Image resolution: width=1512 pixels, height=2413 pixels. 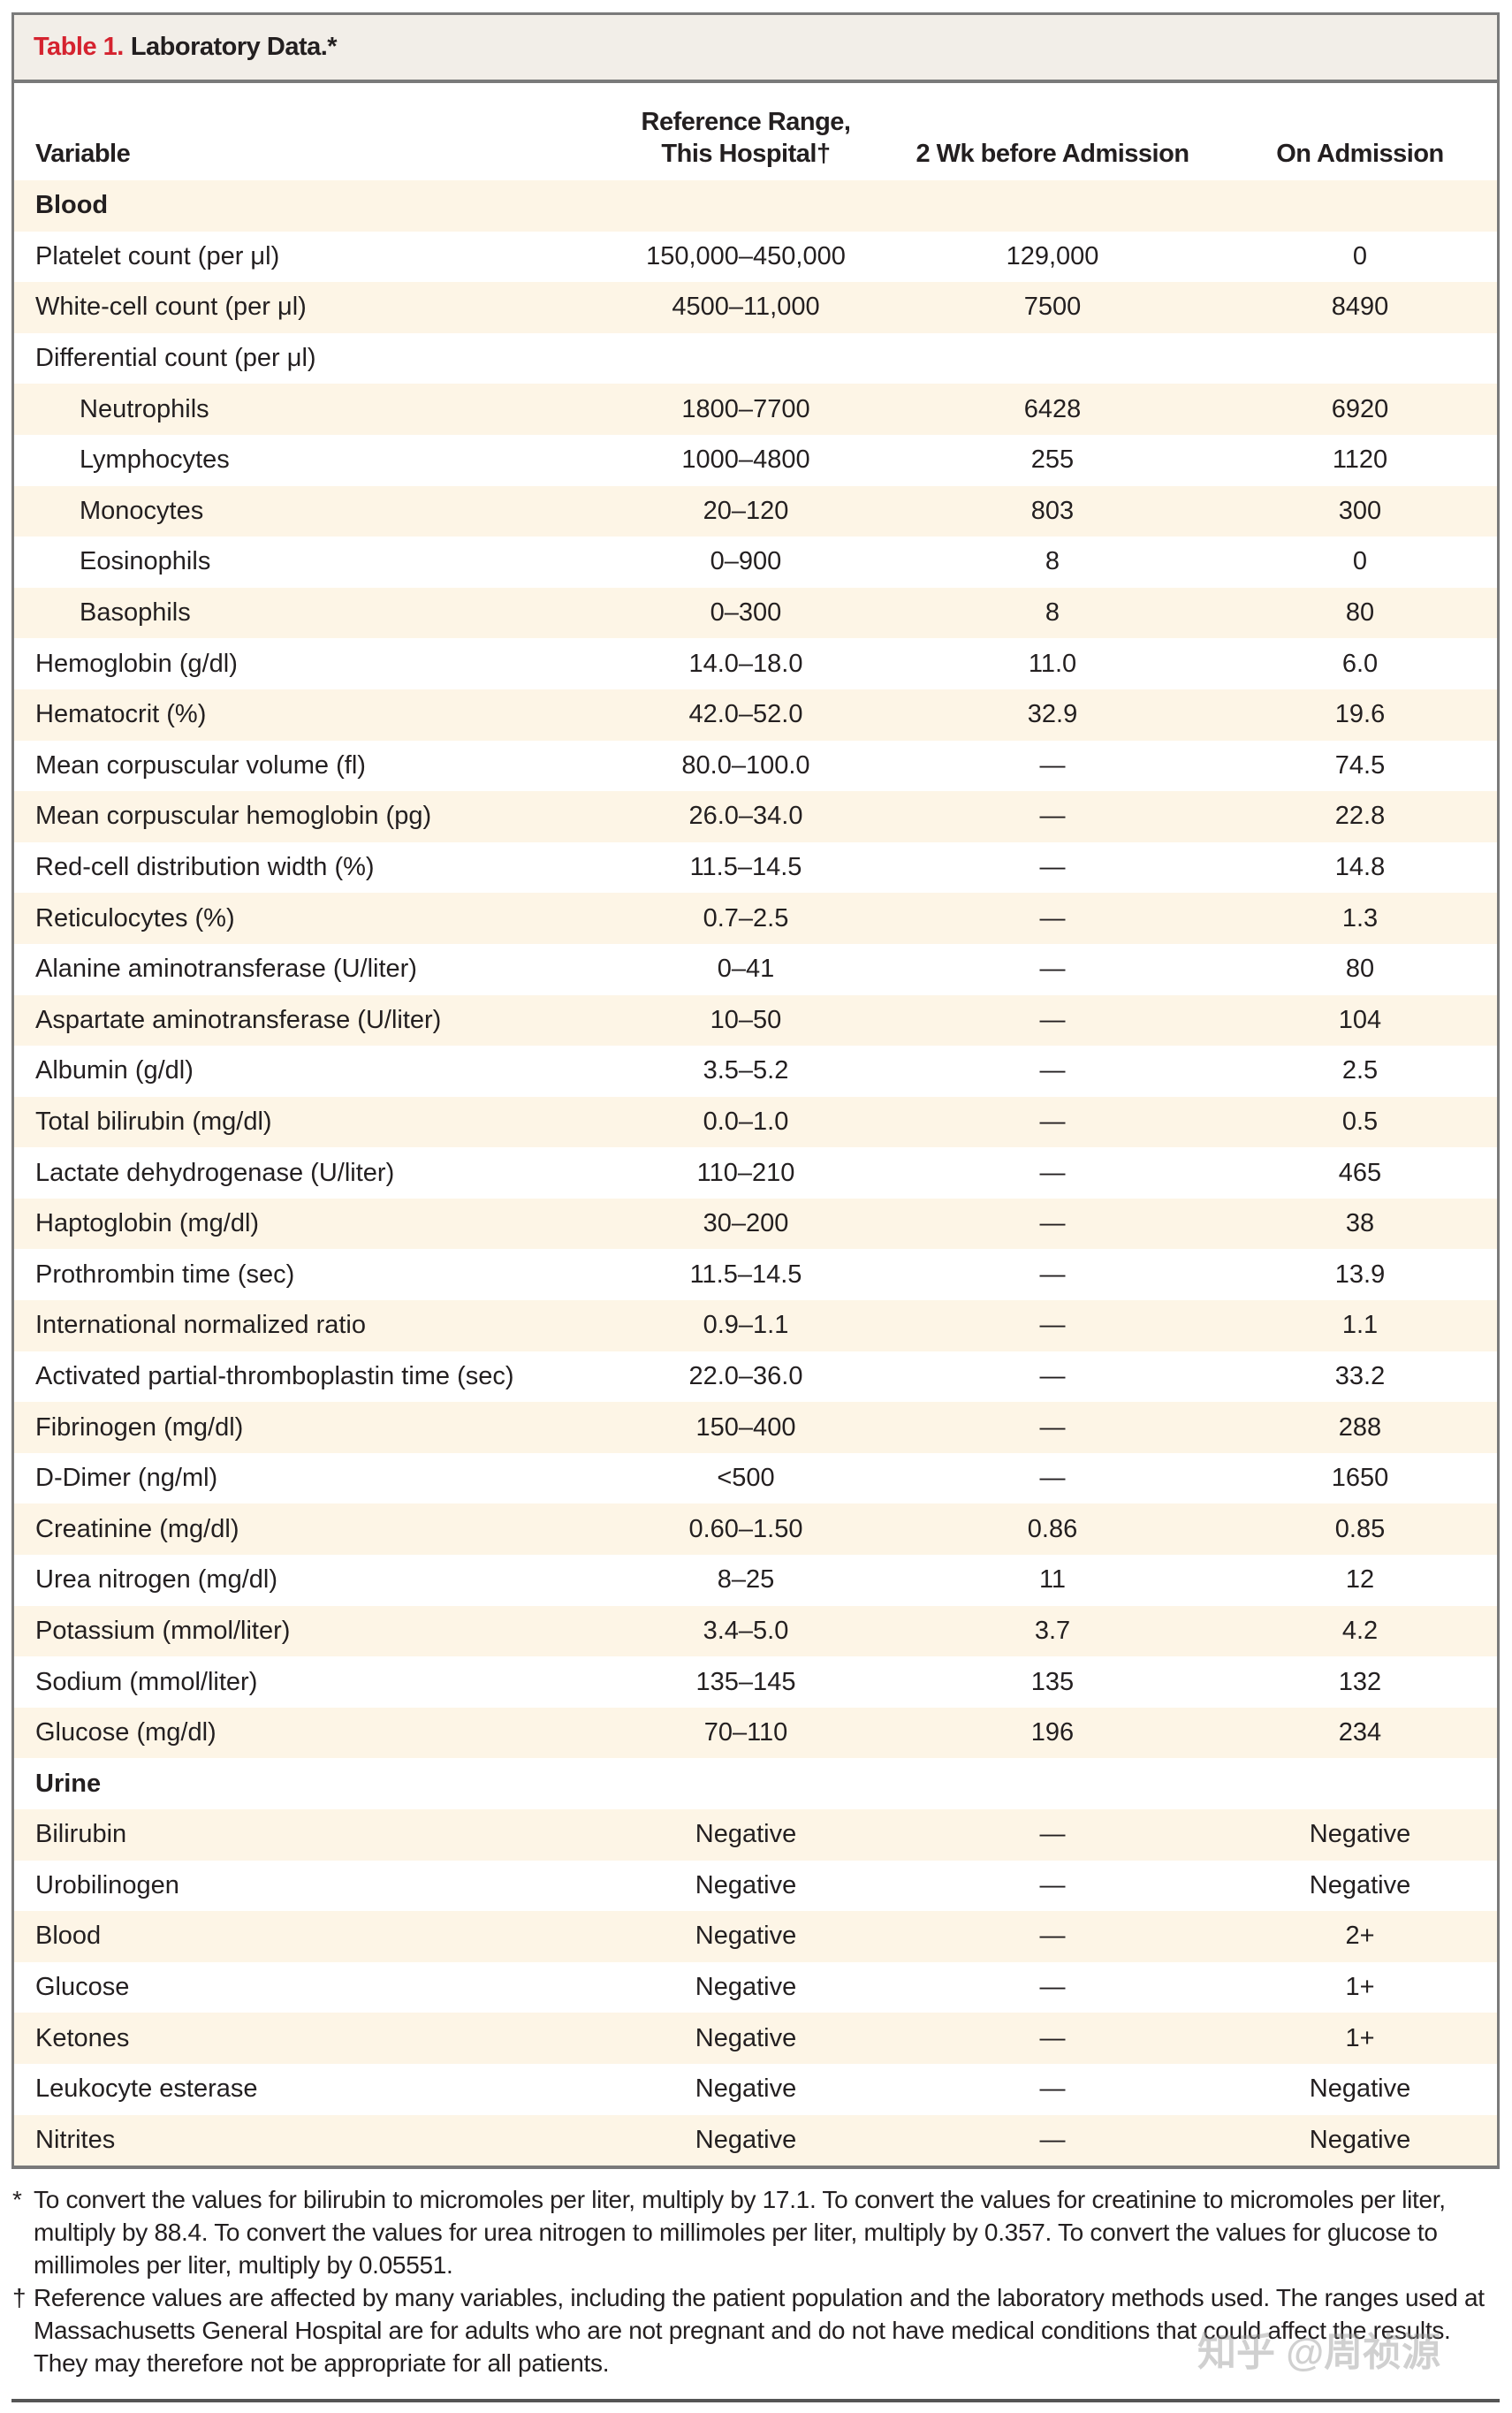 What do you see at coordinates (746, 1121) in the screenshot?
I see `reference-range-cell: 0.0–1.0` at bounding box center [746, 1121].